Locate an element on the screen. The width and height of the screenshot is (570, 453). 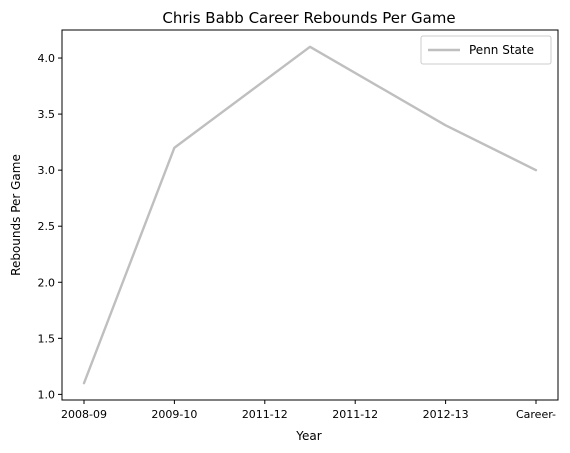
x-tick-label: 2008-09 is located at coordinates (84, 414).